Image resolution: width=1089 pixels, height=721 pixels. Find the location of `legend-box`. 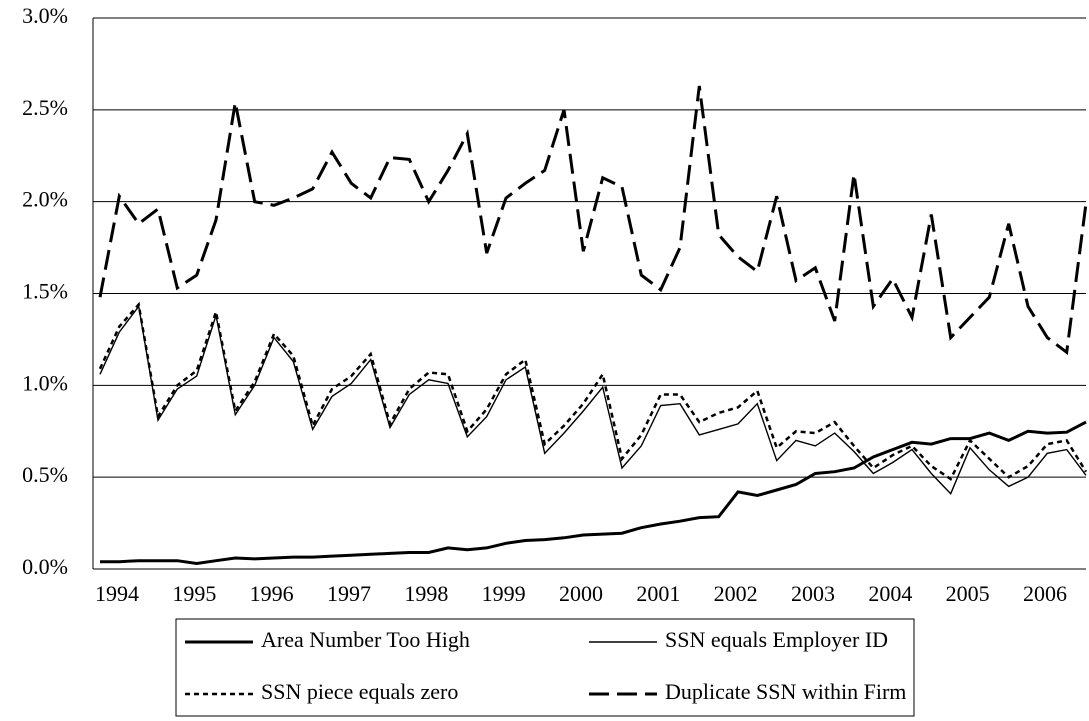

legend-box is located at coordinates (545, 667).